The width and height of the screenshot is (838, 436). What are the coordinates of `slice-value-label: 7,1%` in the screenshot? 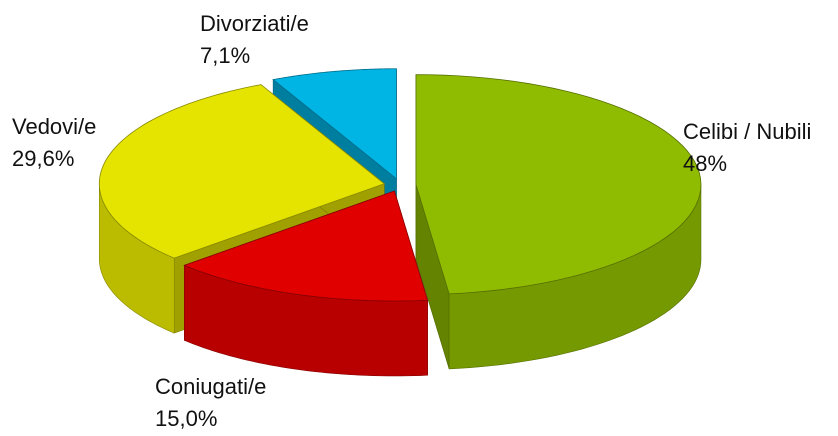 It's located at (225, 55).